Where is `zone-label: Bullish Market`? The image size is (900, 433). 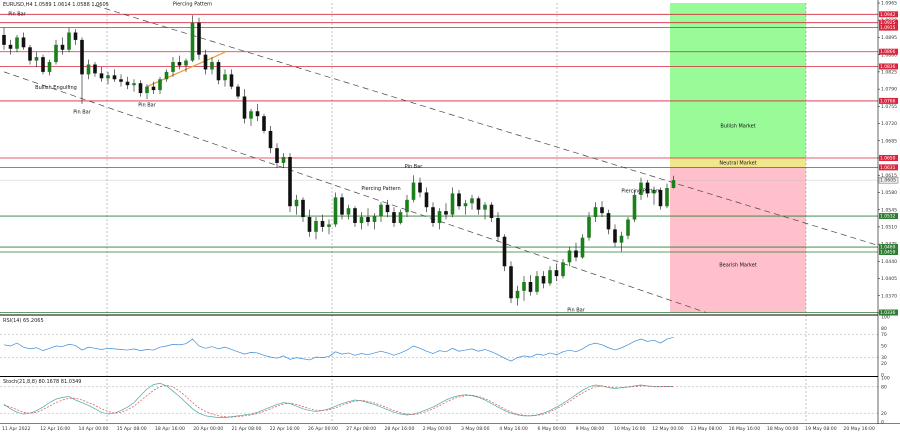 zone-label: Bullish Market is located at coordinates (737, 126).